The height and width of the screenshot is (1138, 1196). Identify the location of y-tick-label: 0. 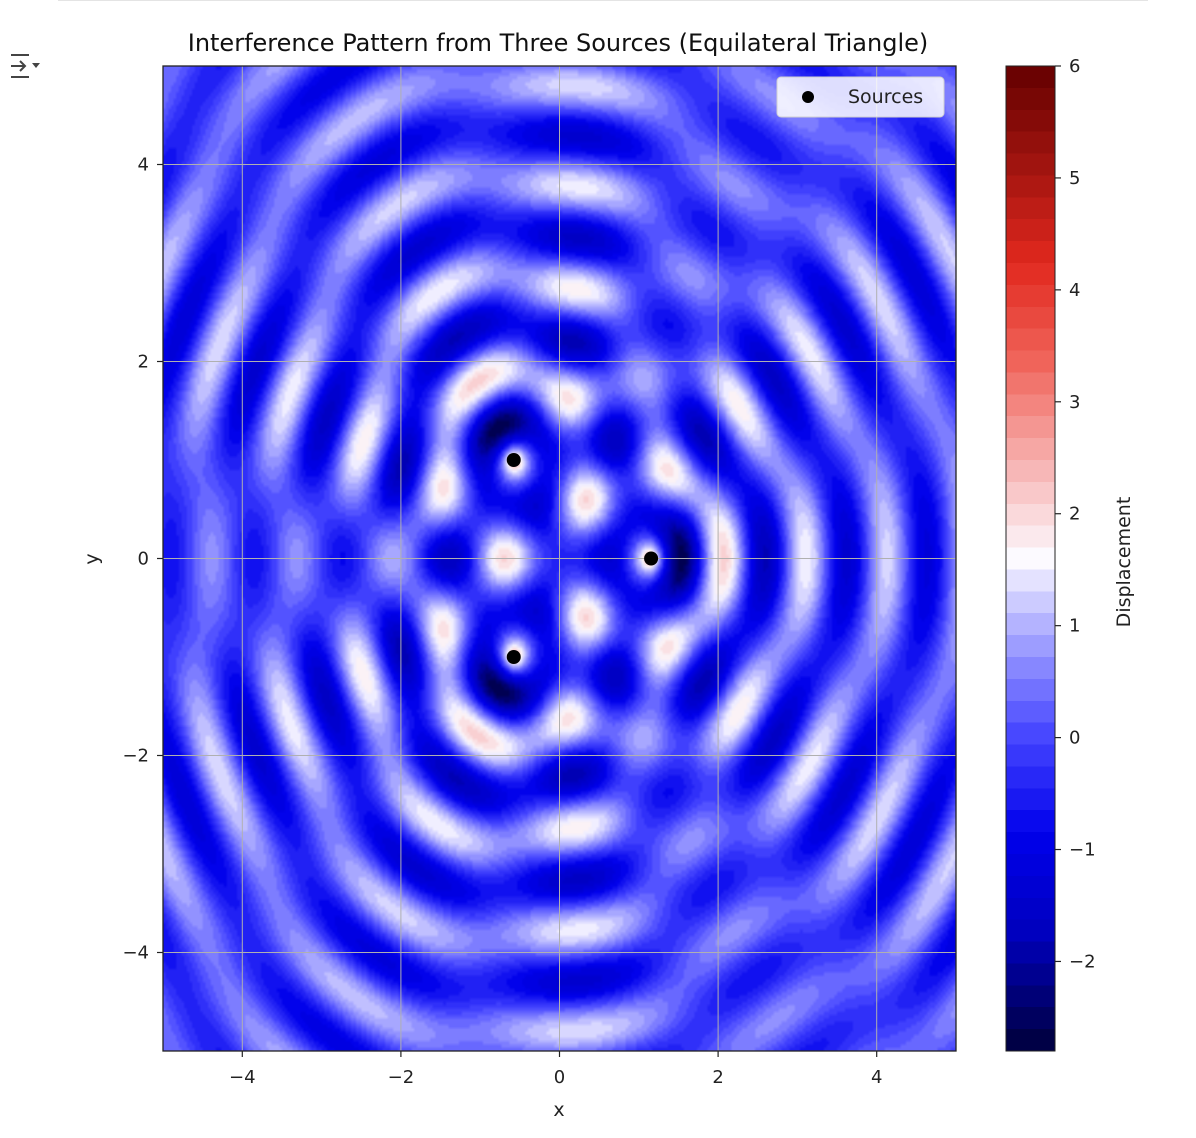
(143, 559).